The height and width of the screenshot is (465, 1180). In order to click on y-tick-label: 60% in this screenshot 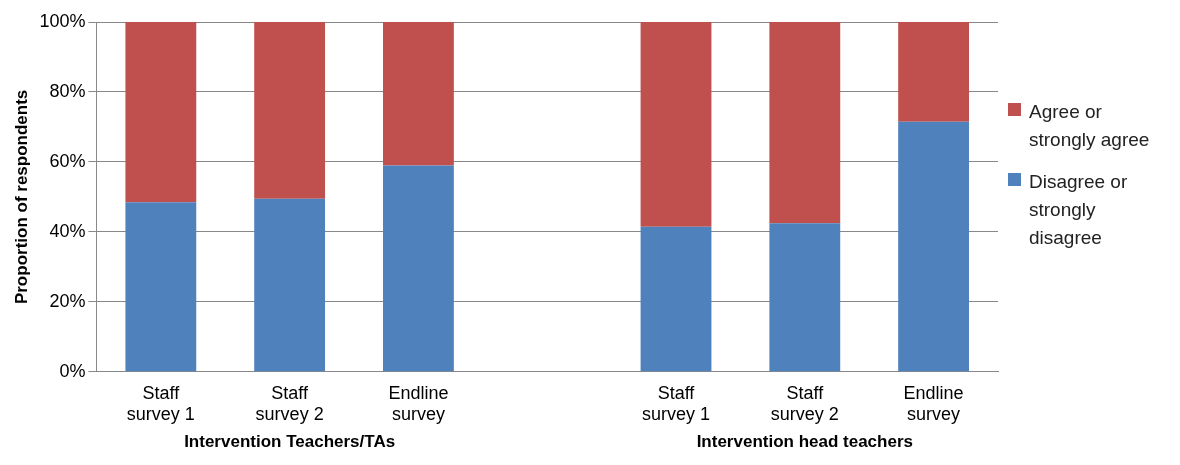, I will do `click(67, 160)`.